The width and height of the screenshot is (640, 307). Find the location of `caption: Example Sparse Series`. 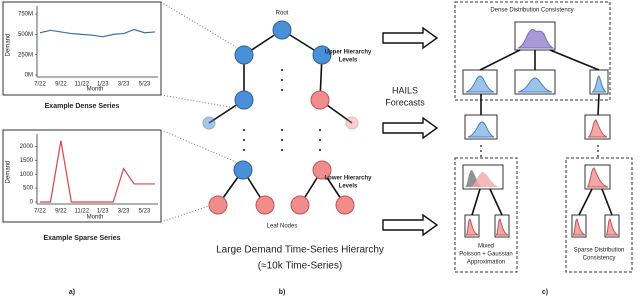

caption: Example Sparse Series is located at coordinates (81, 238).